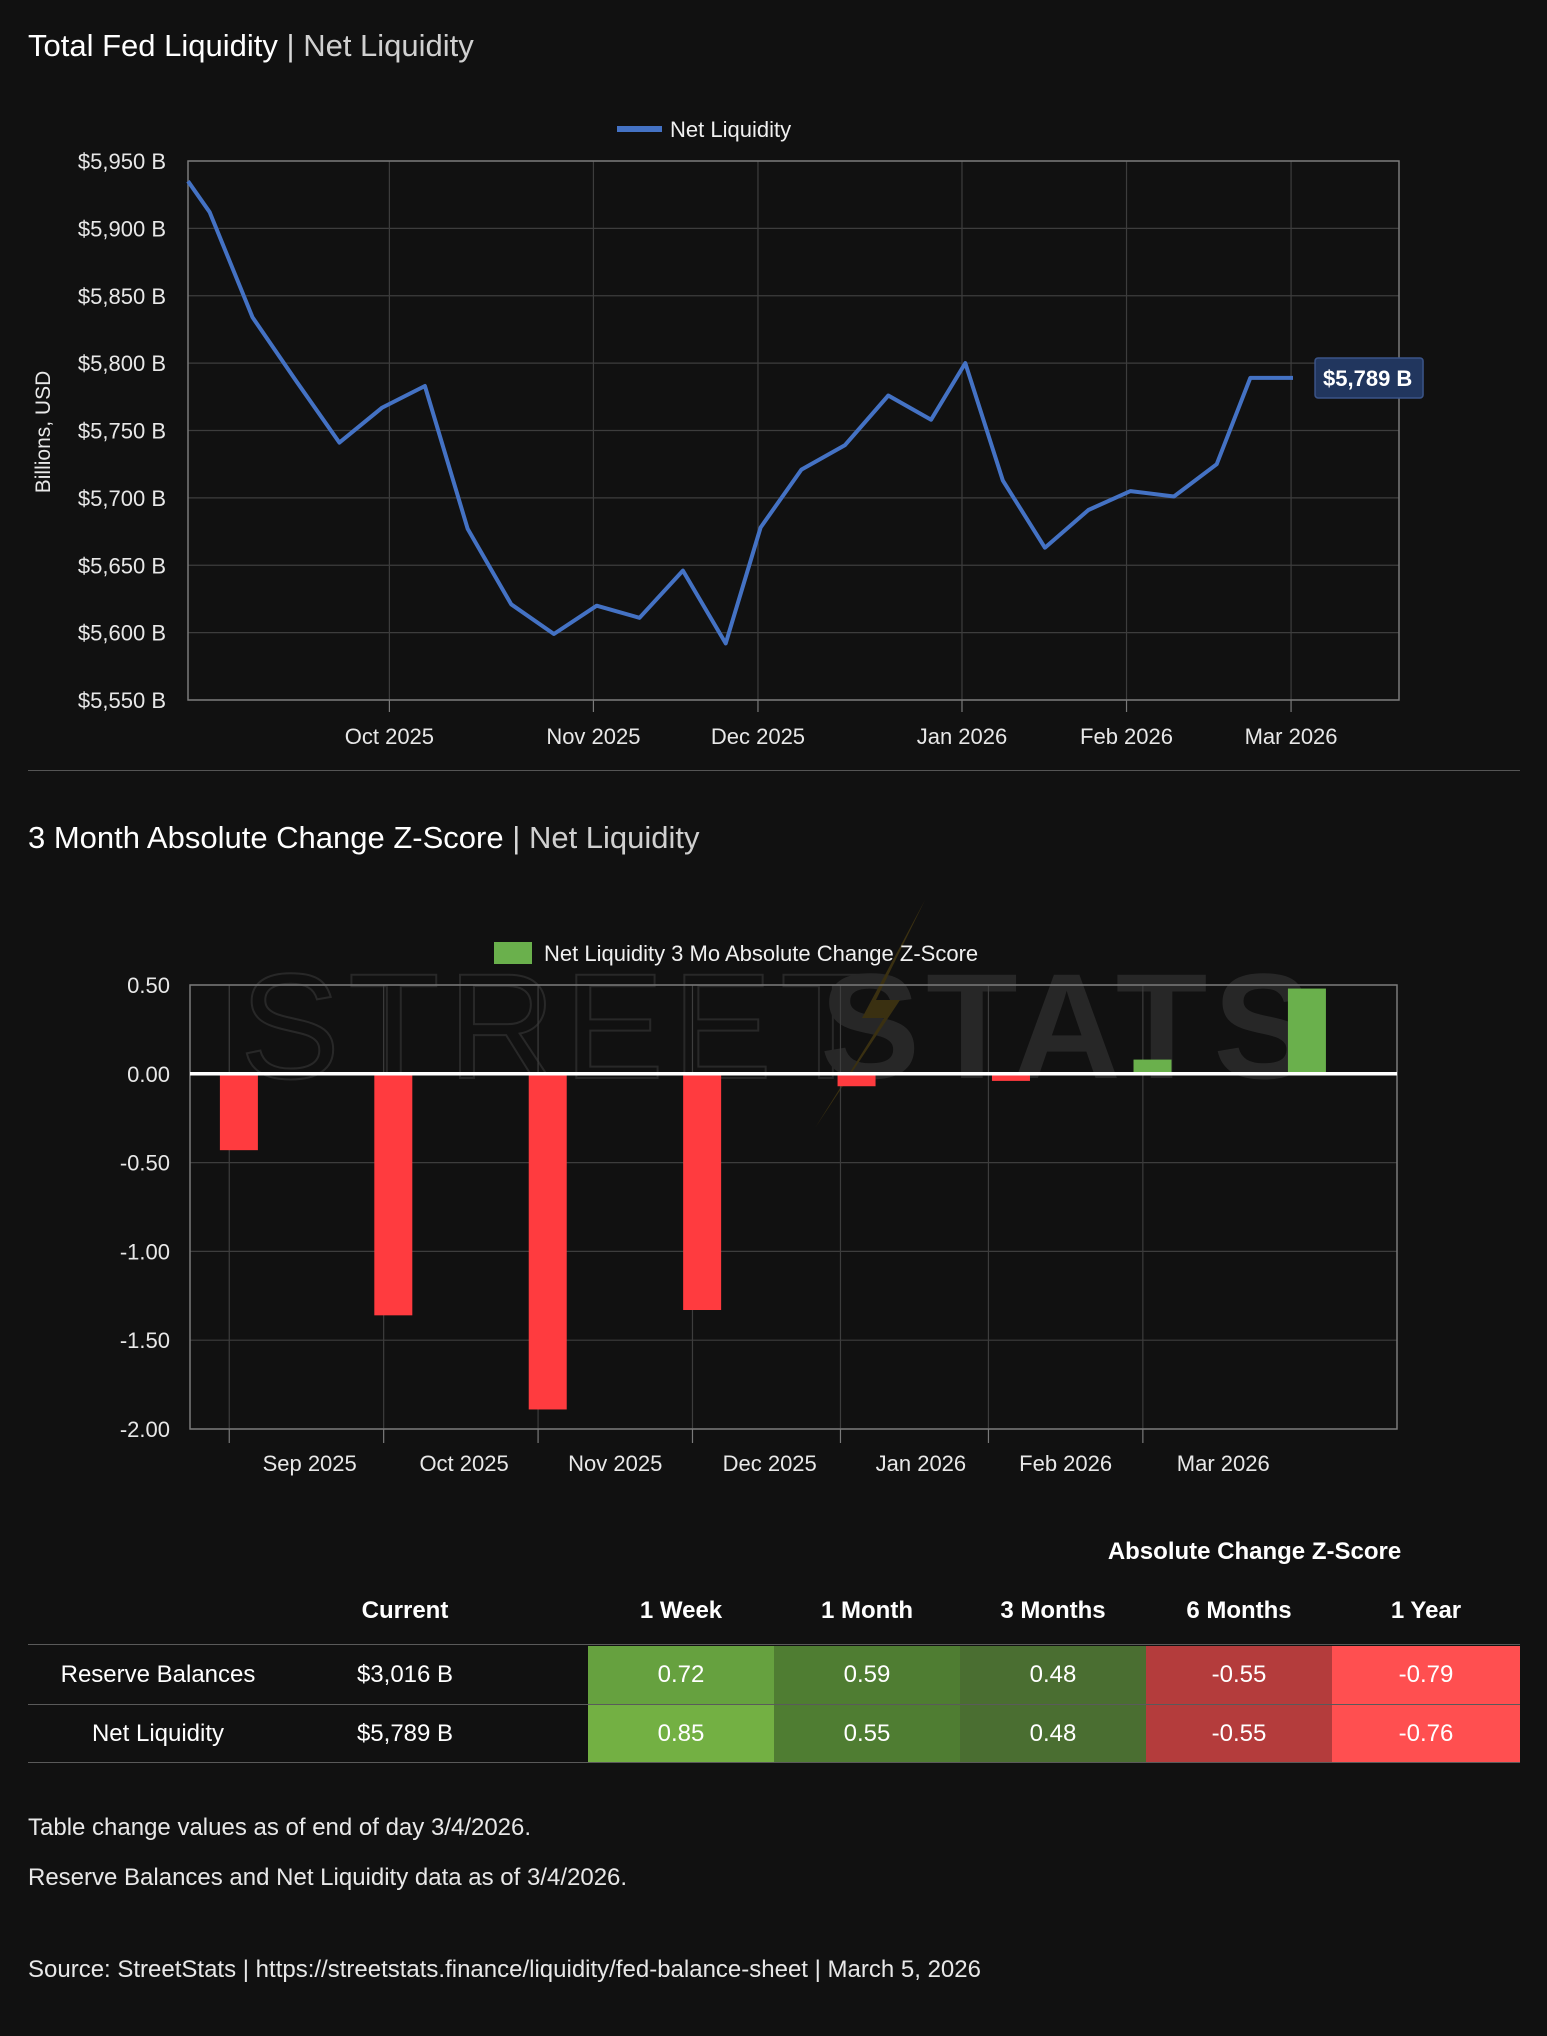  Describe the element at coordinates (774, 1644) in the screenshot. I see `table-header-divider` at that location.